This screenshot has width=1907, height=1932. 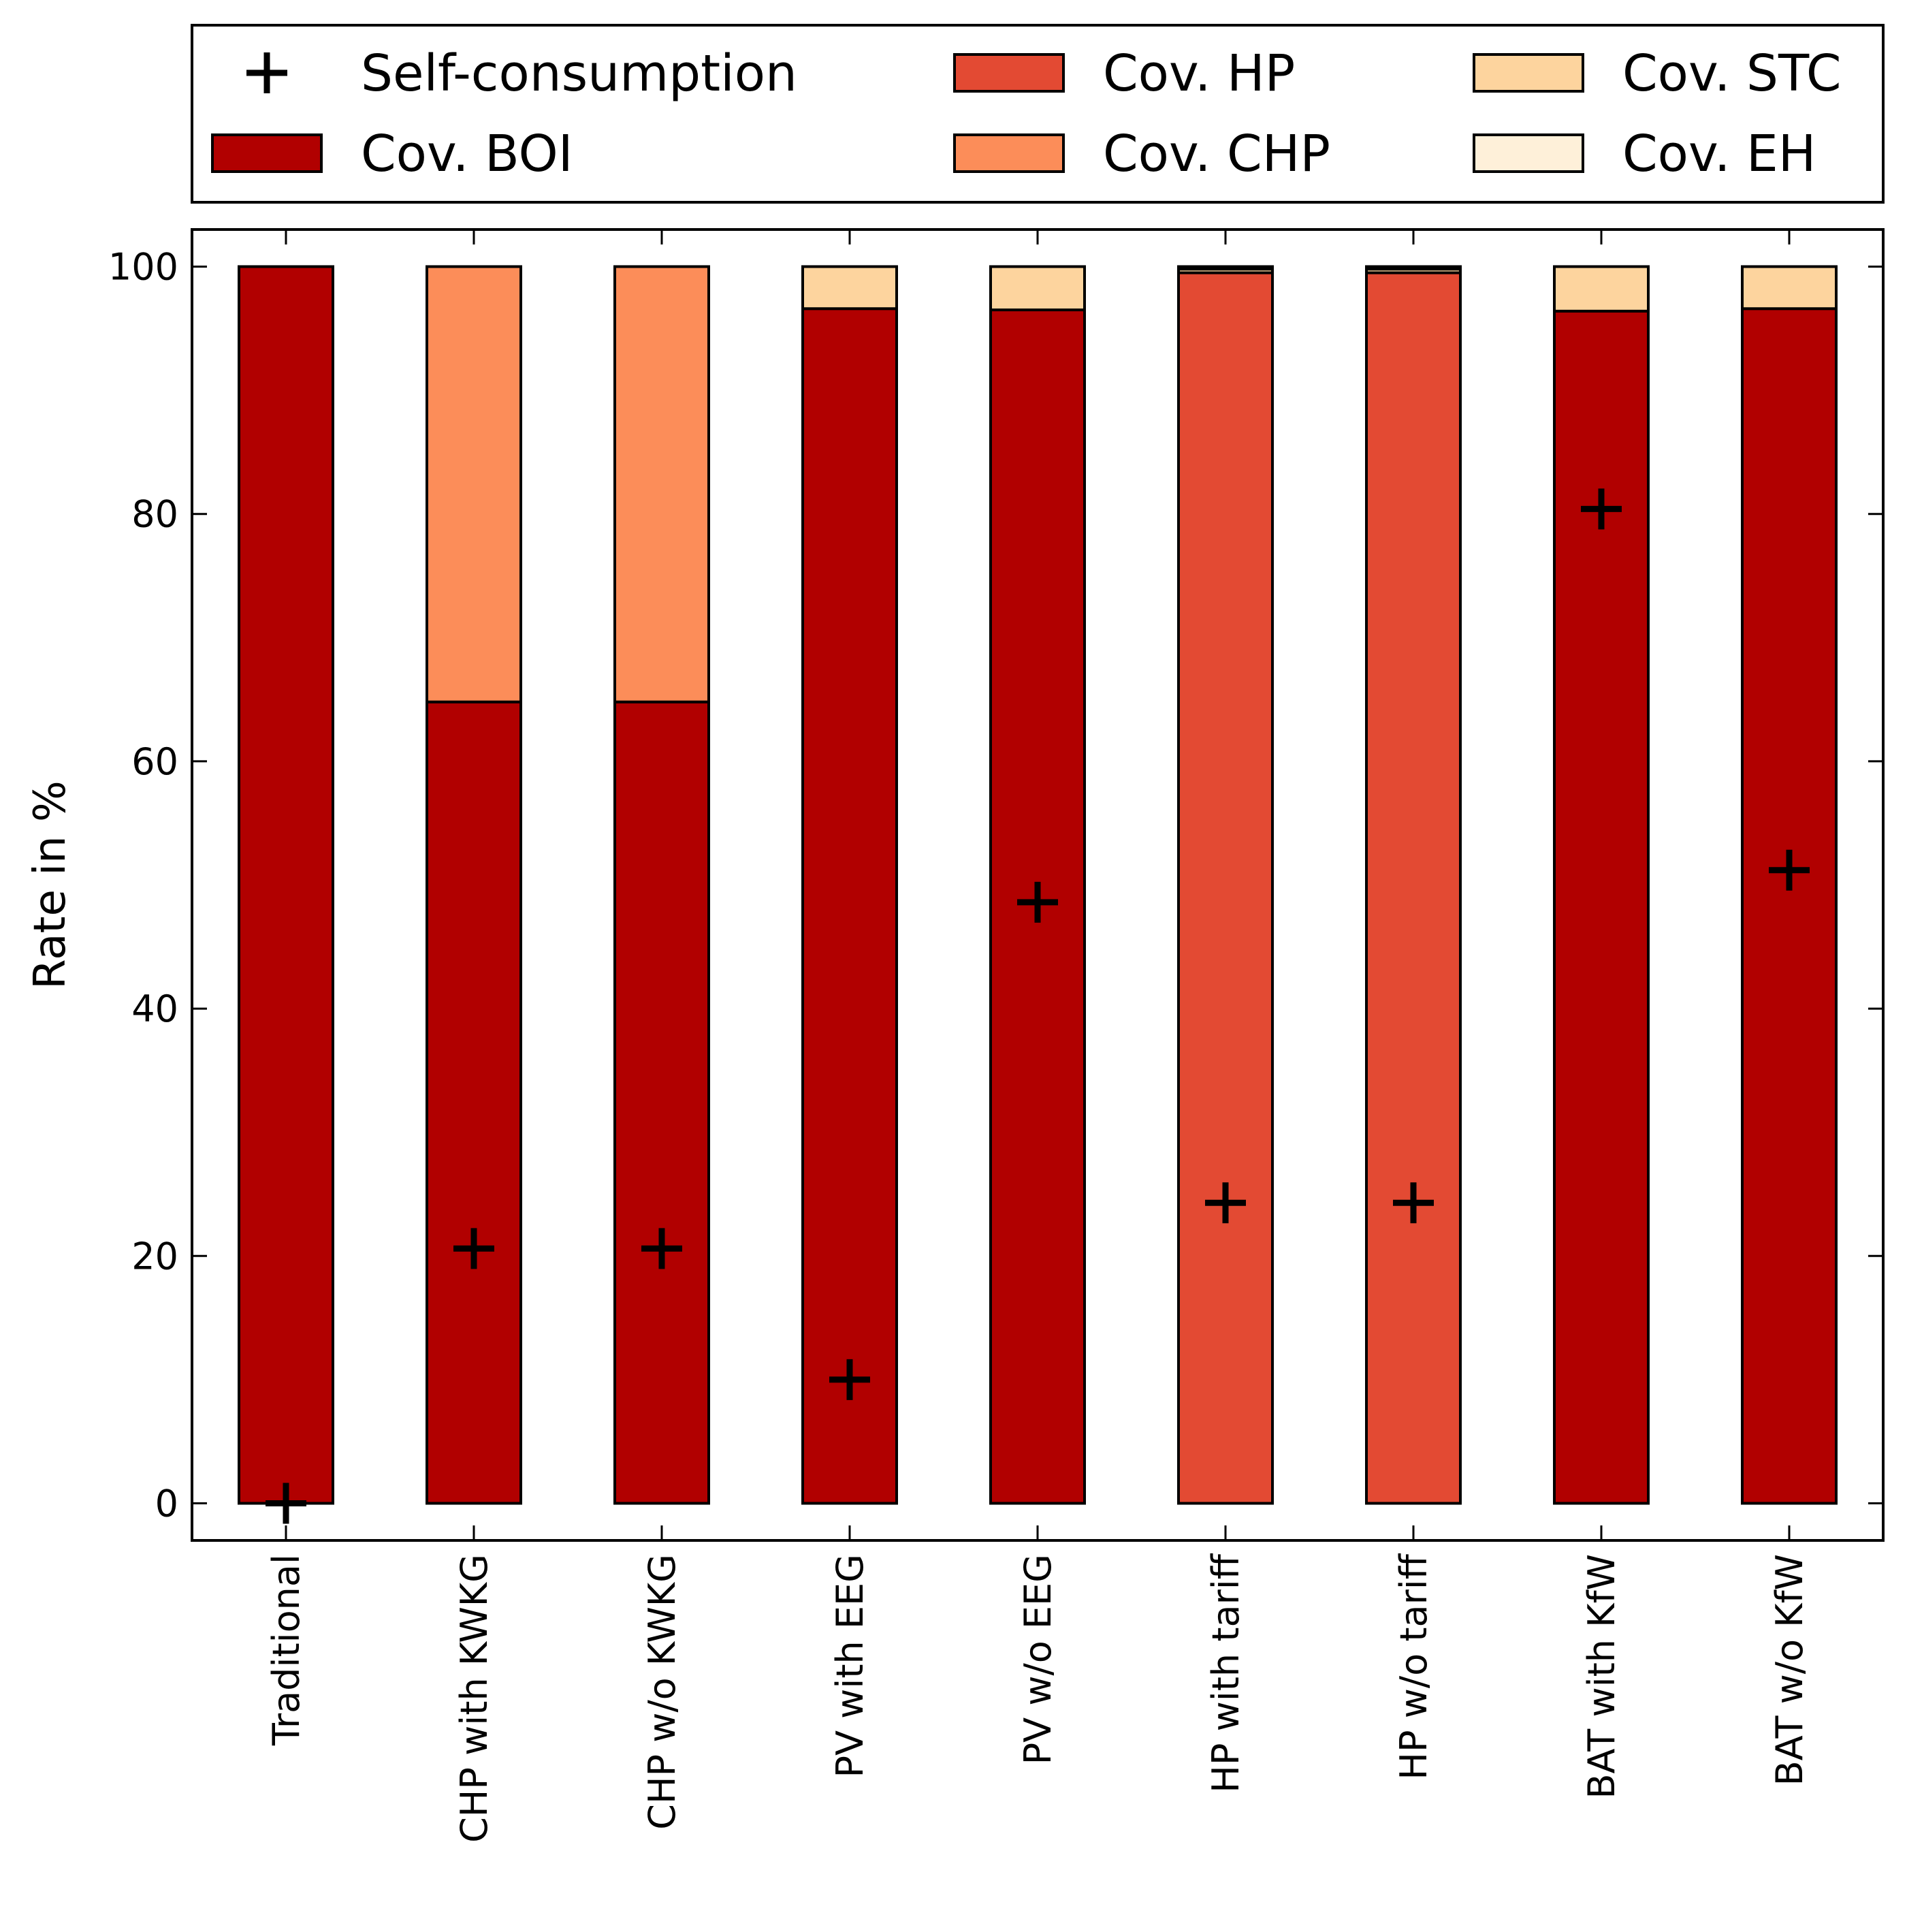 What do you see at coordinates (661, 484) in the screenshot?
I see `bar-cov-chp-chp-w-o-kwkg` at bounding box center [661, 484].